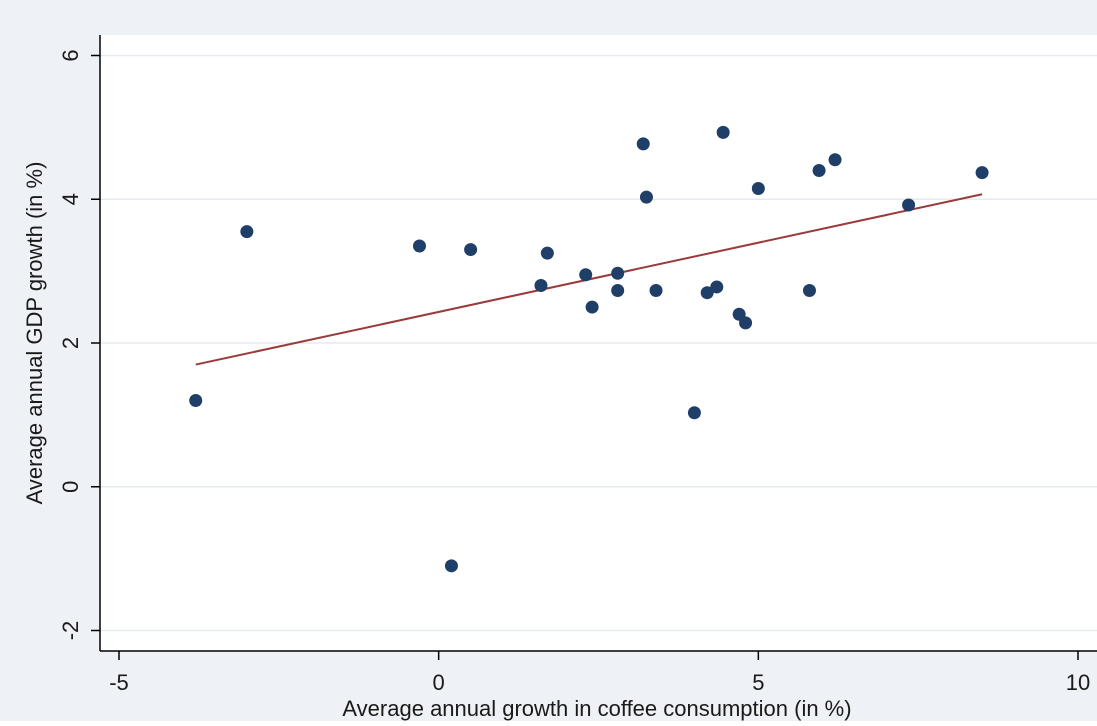 The image size is (1097, 726). I want to click on y-tick-label: 0, so click(70, 487).